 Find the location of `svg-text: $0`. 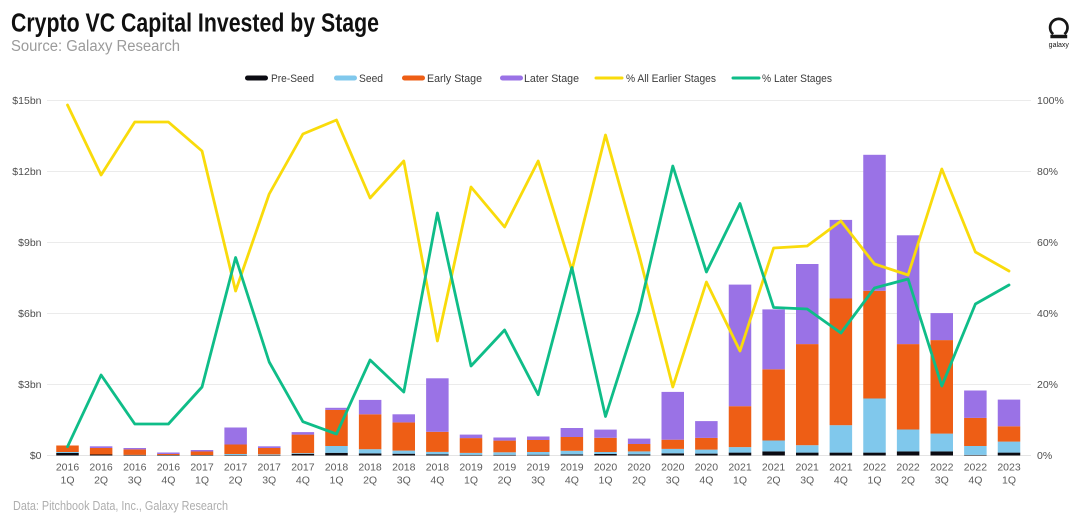

svg-text: $0 is located at coordinates (36, 456).